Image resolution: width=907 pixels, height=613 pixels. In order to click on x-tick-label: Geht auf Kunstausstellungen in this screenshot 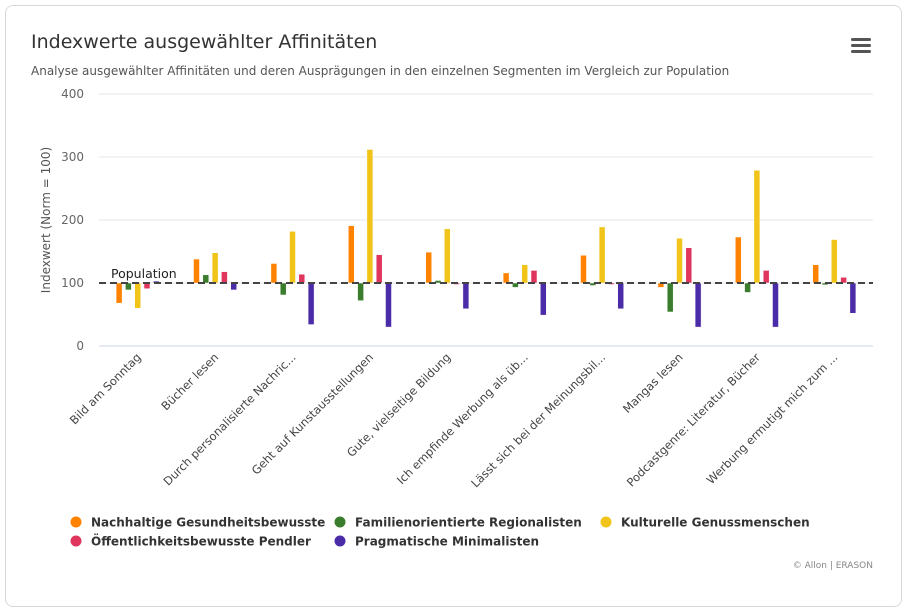, I will do `click(312, 413)`.